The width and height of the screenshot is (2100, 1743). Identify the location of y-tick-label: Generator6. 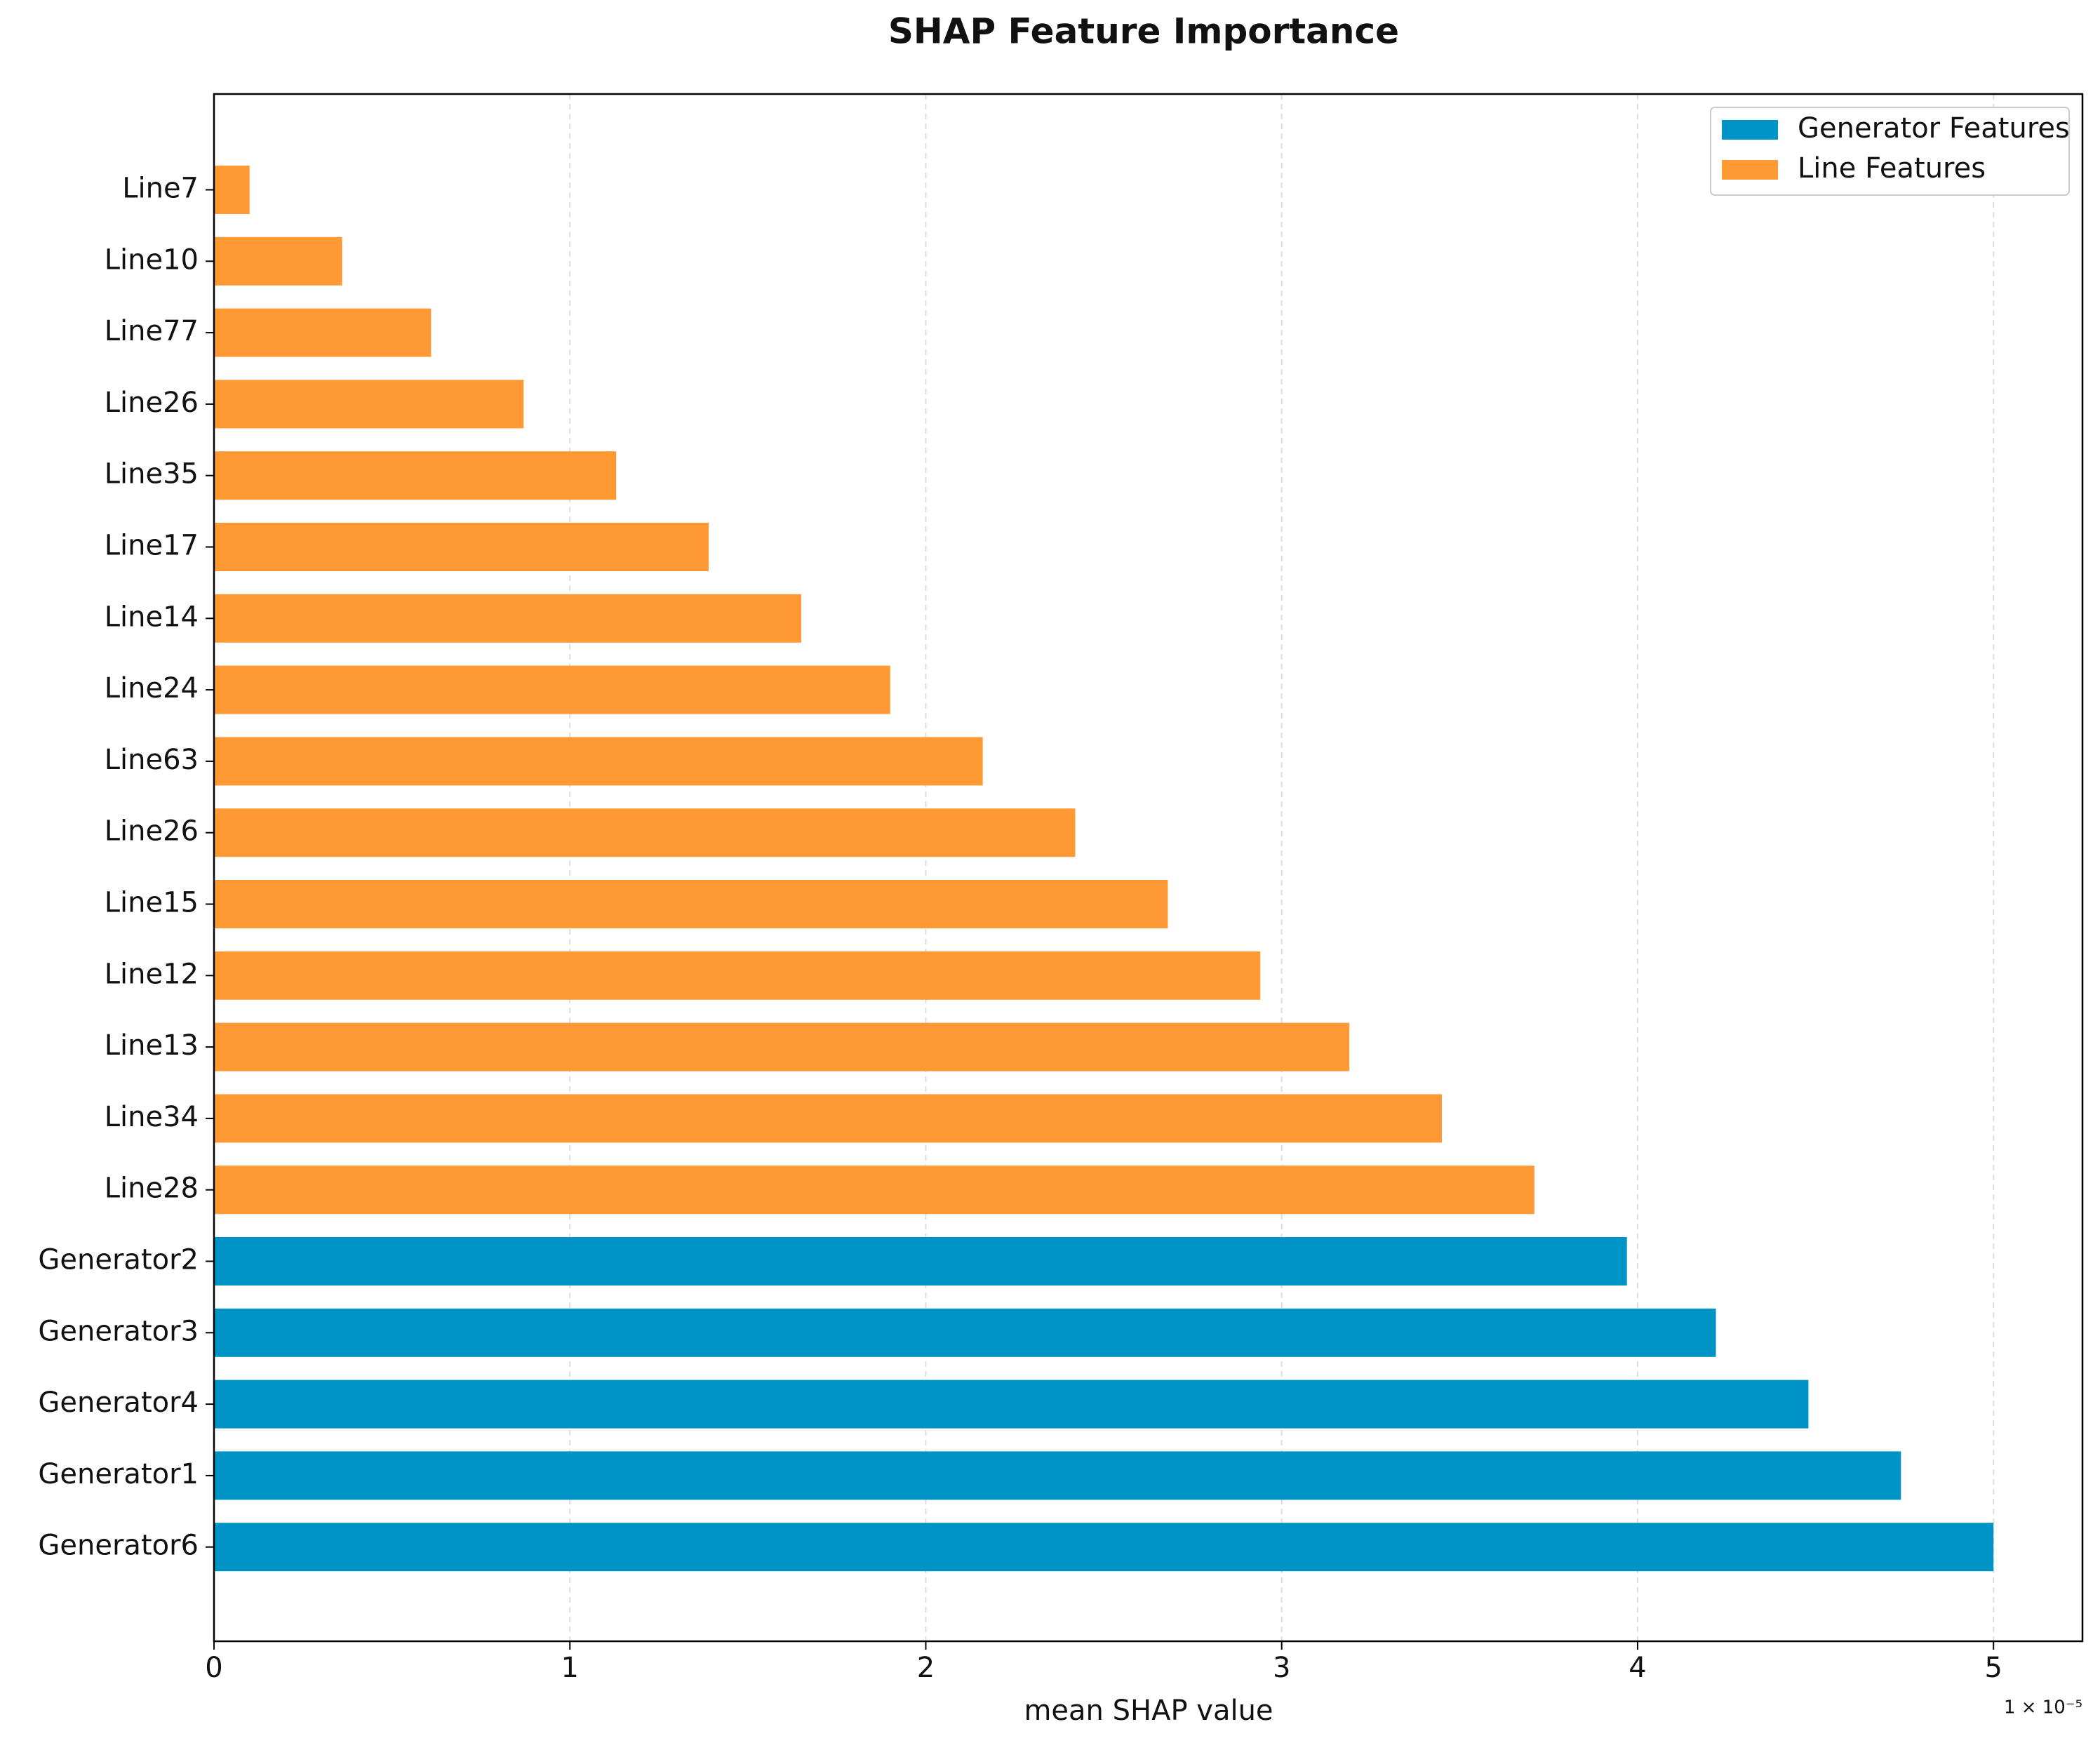
(118, 1546).